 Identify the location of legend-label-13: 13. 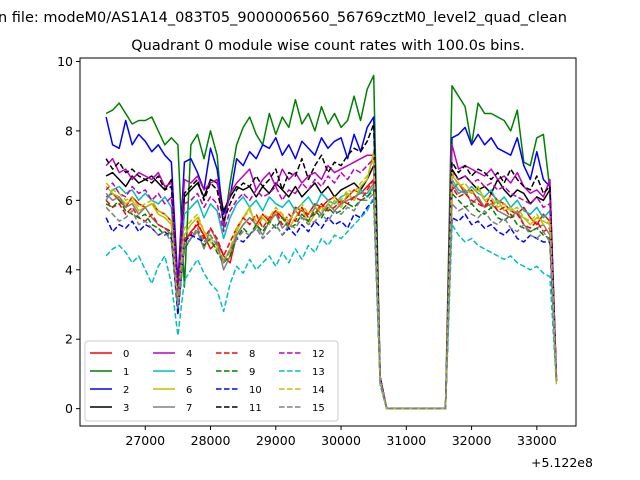
(318, 372).